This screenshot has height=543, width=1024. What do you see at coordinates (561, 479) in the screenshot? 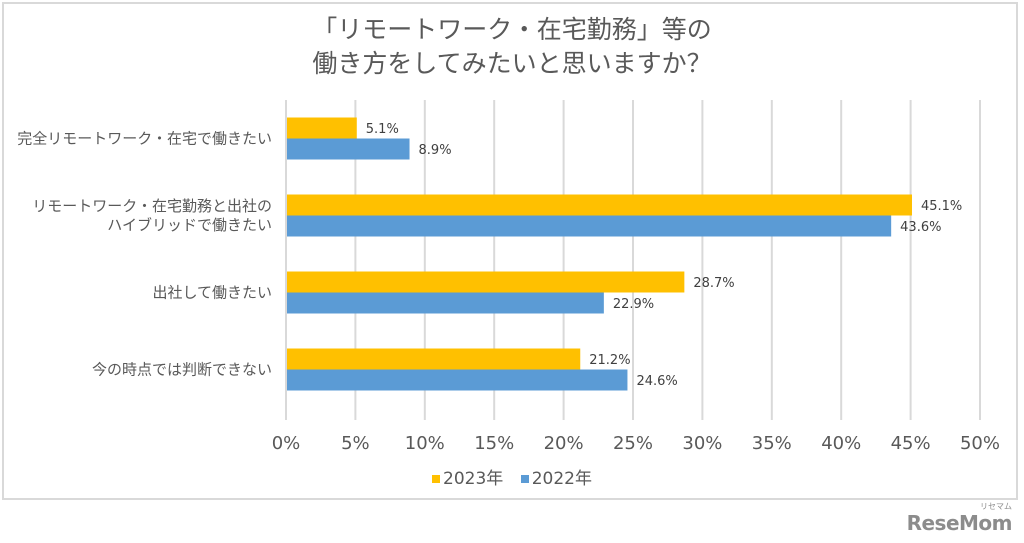
I see `legend-label-2022: 2022年` at bounding box center [561, 479].